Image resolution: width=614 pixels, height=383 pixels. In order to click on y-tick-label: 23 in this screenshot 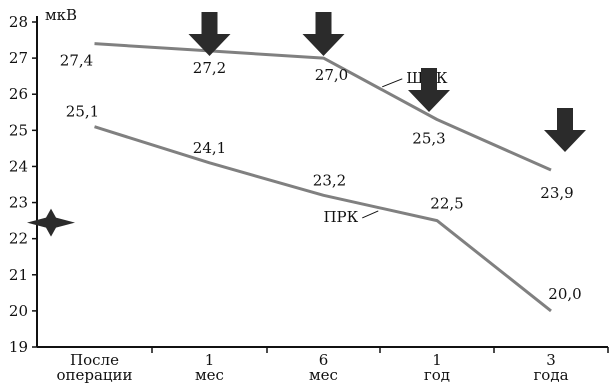, I will do `click(18, 203)`.